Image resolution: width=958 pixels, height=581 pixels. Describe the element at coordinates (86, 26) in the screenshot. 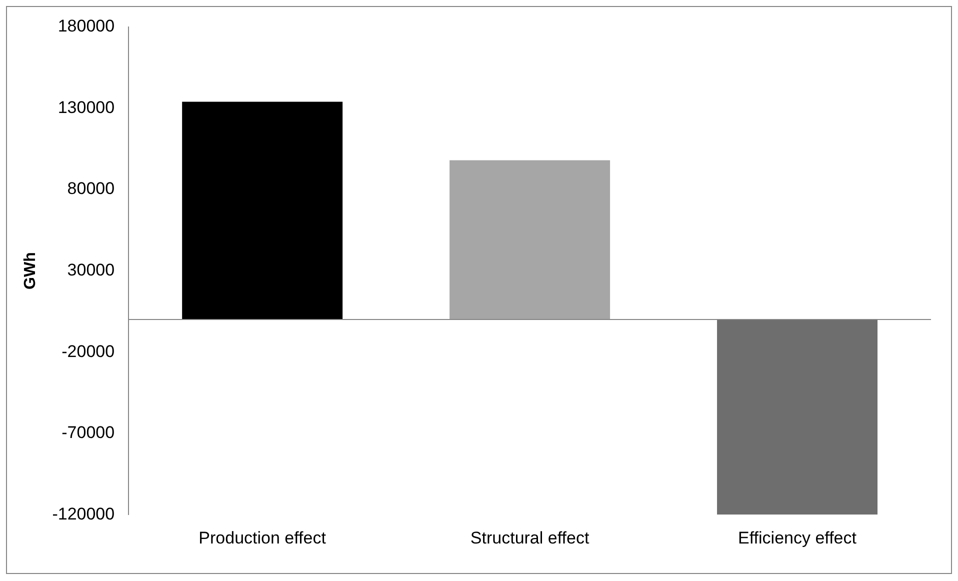

I see `y-tick-label: 180000` at that location.